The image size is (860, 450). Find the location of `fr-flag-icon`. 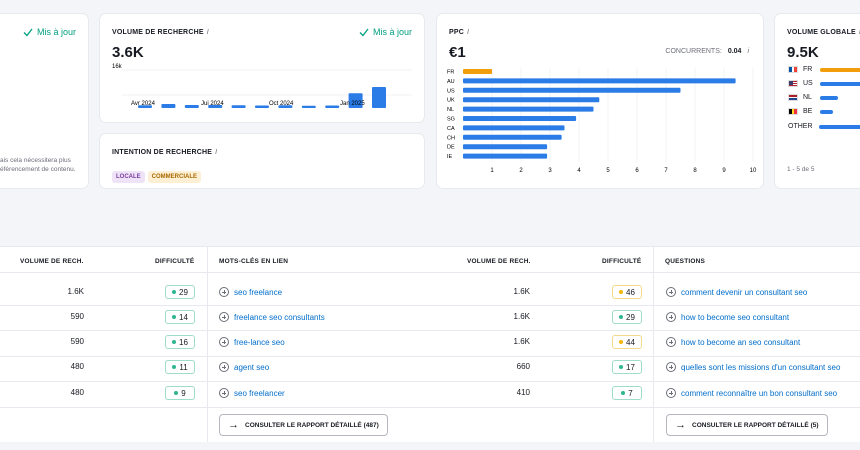

fr-flag-icon is located at coordinates (793, 69).